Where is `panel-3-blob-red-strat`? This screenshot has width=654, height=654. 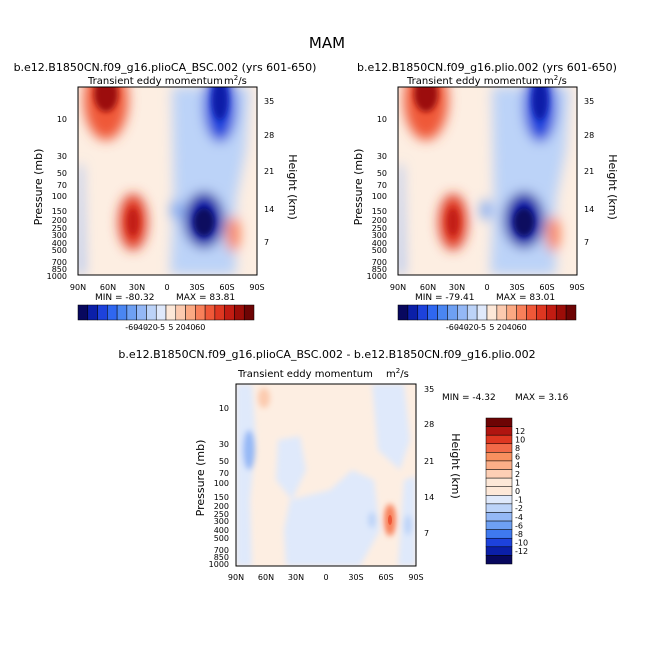
panel-3-blob-red-strat is located at coordinates (264, 398).